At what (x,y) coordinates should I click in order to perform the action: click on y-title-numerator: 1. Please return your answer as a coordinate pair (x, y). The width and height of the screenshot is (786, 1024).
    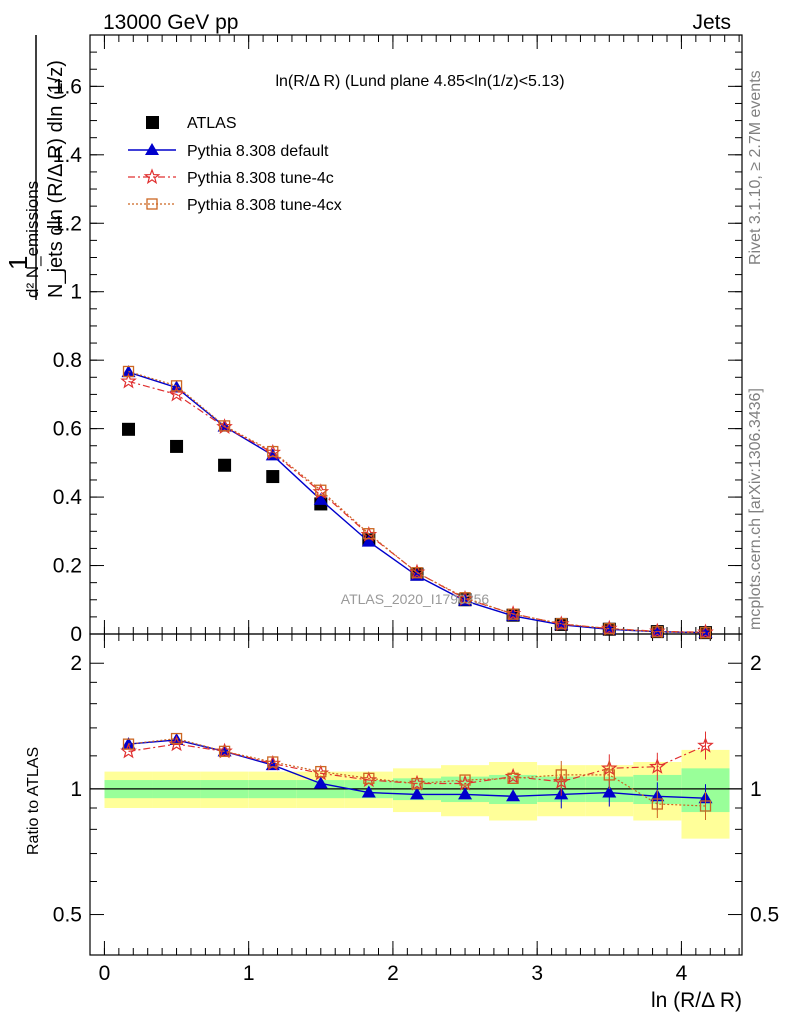
    Looking at the image, I should click on (18, 263).